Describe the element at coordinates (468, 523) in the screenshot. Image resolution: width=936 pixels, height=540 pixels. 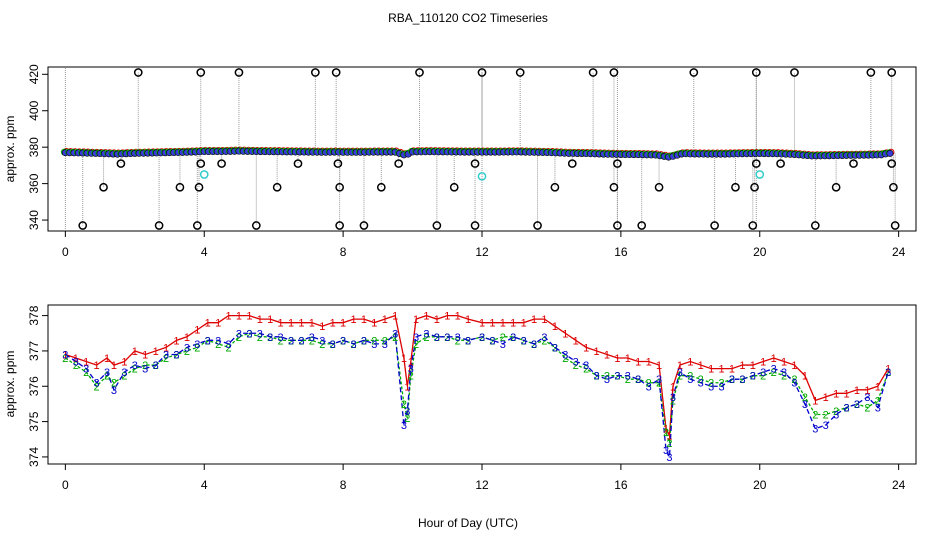
I see `x-axis-label: Hour of Day (UTC)` at that location.